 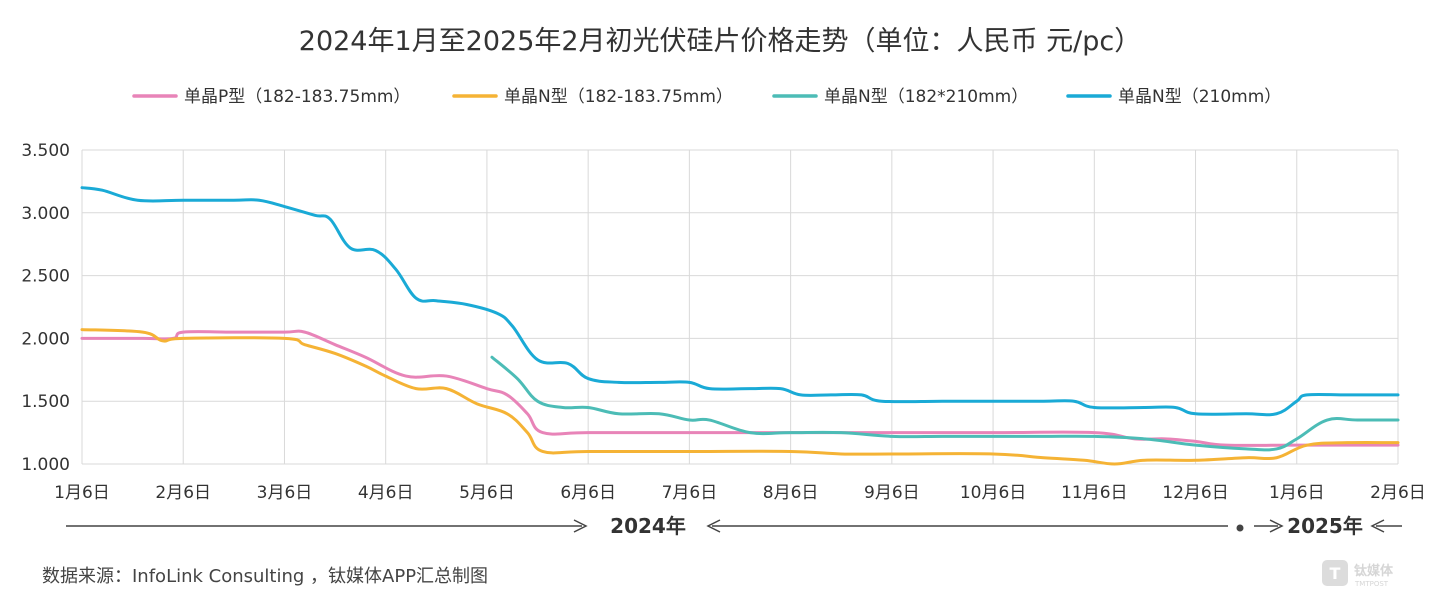 I want to click on watermark-logo-glyph: T, so click(x=1335, y=573).